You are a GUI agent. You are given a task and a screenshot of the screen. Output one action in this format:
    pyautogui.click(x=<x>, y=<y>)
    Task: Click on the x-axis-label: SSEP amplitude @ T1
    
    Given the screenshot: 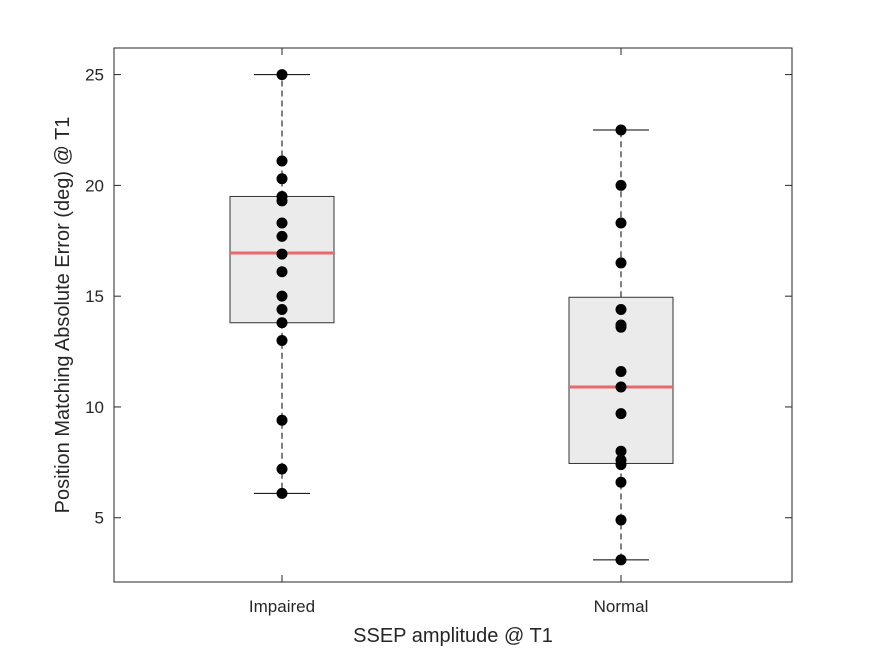 What is the action you would take?
    pyautogui.click(x=453, y=636)
    